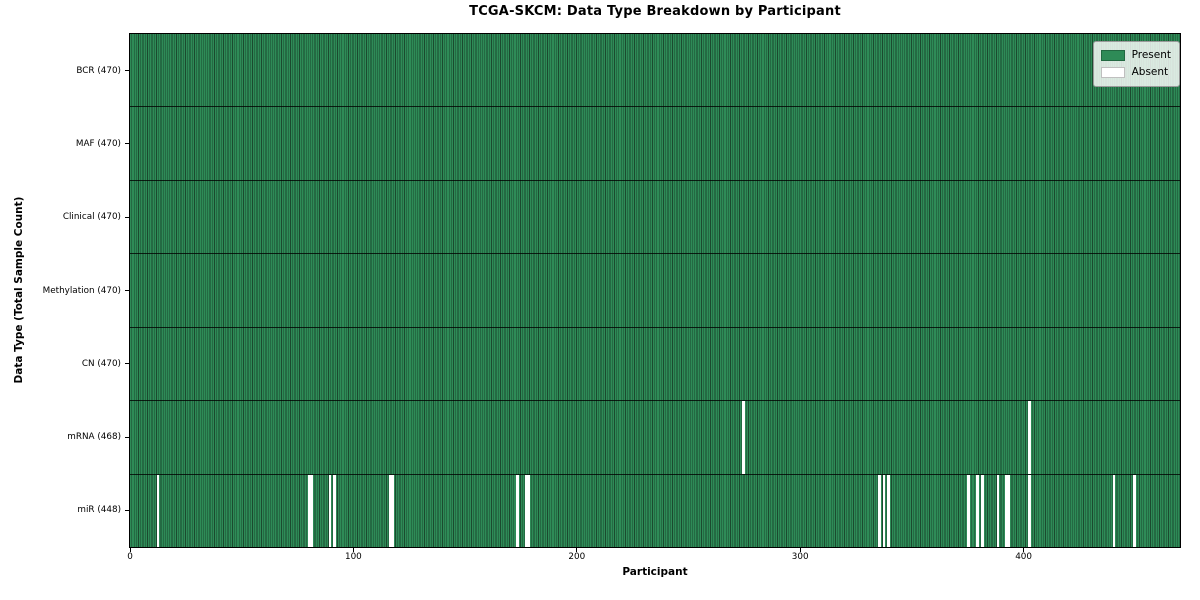 The width and height of the screenshot is (1200, 600). What do you see at coordinates (353, 557) in the screenshot?
I see `x-tick-label: 100` at bounding box center [353, 557].